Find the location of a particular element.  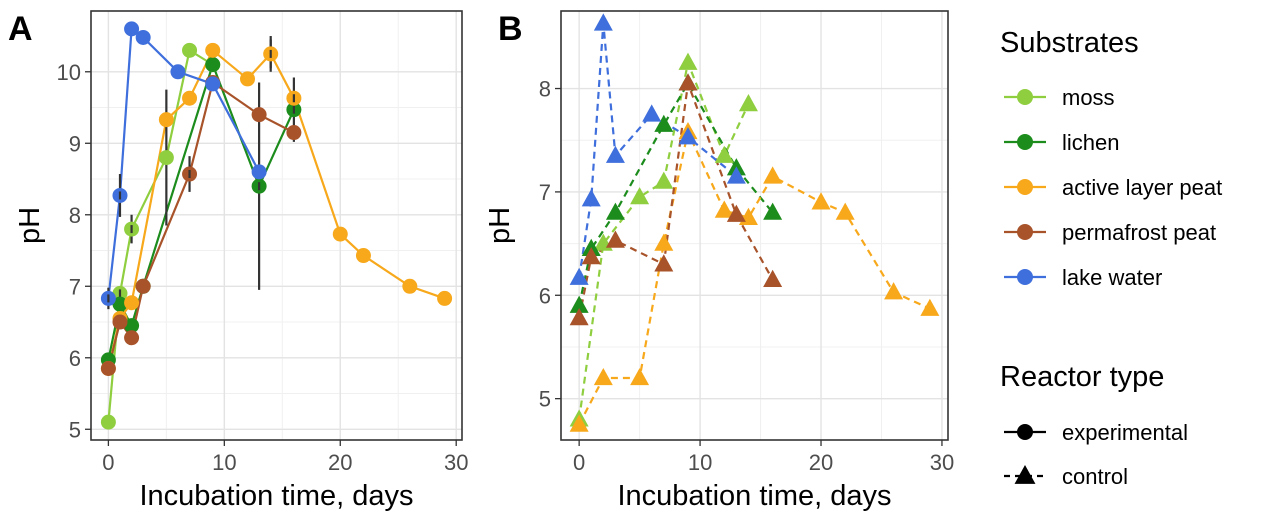

legend-reactor-title: Reactor type is located at coordinates (1082, 377).